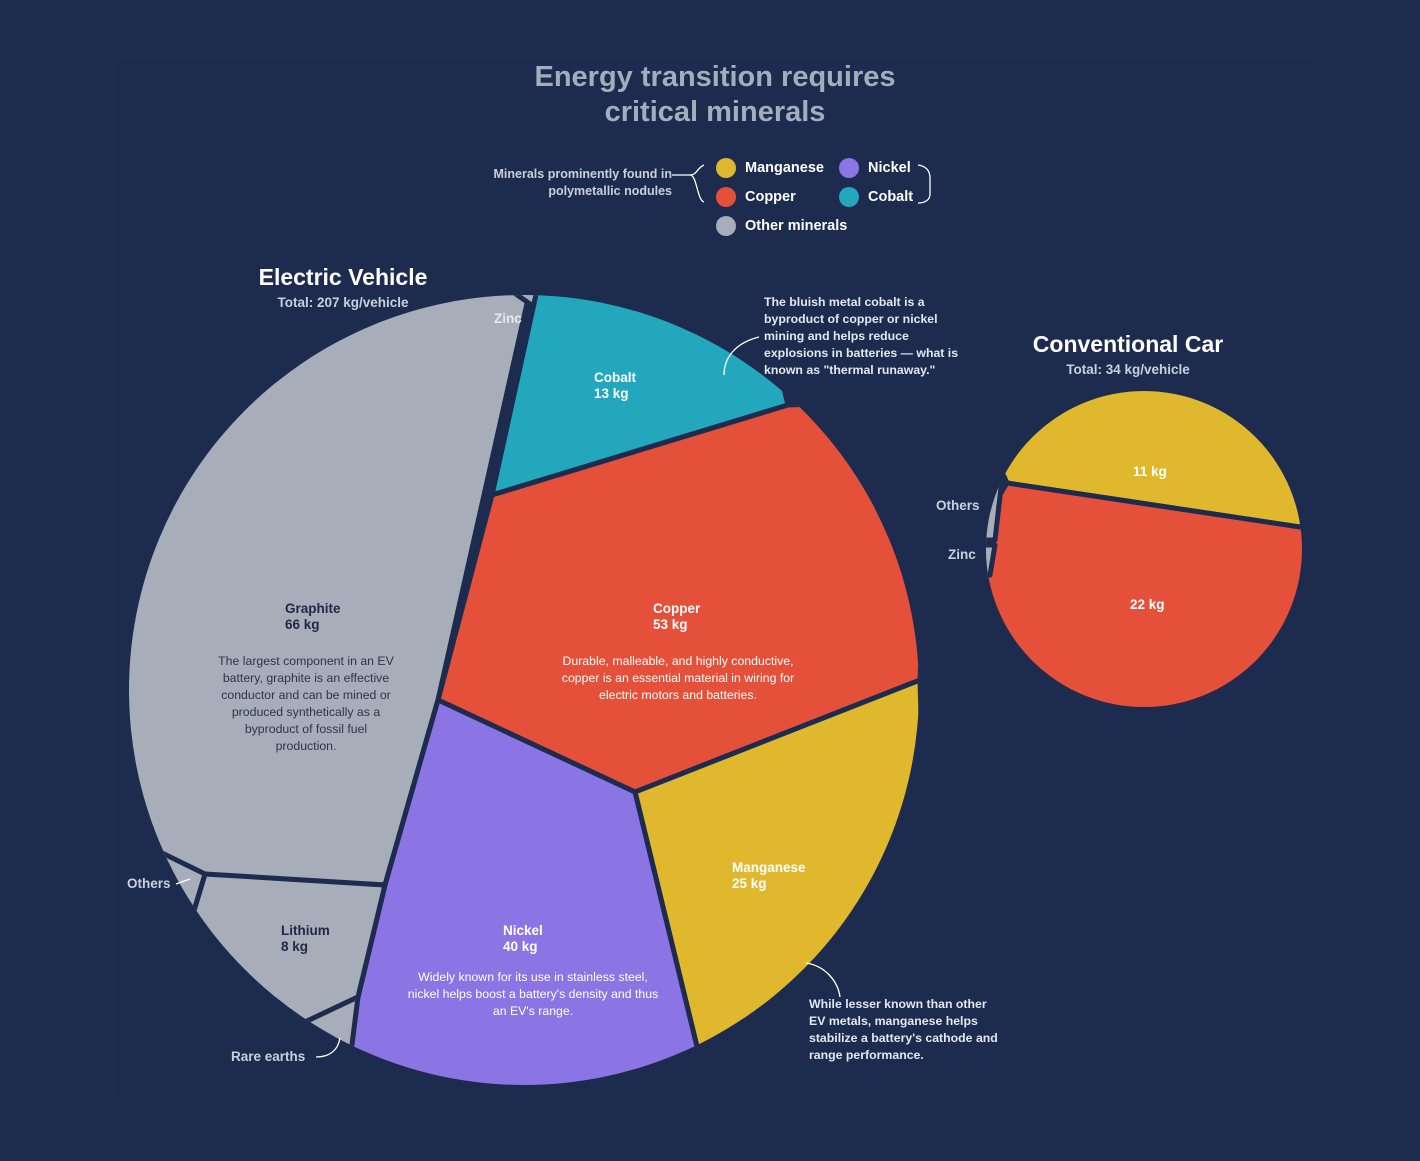  I want to click on legend-swatch-cobalt, so click(849, 197).